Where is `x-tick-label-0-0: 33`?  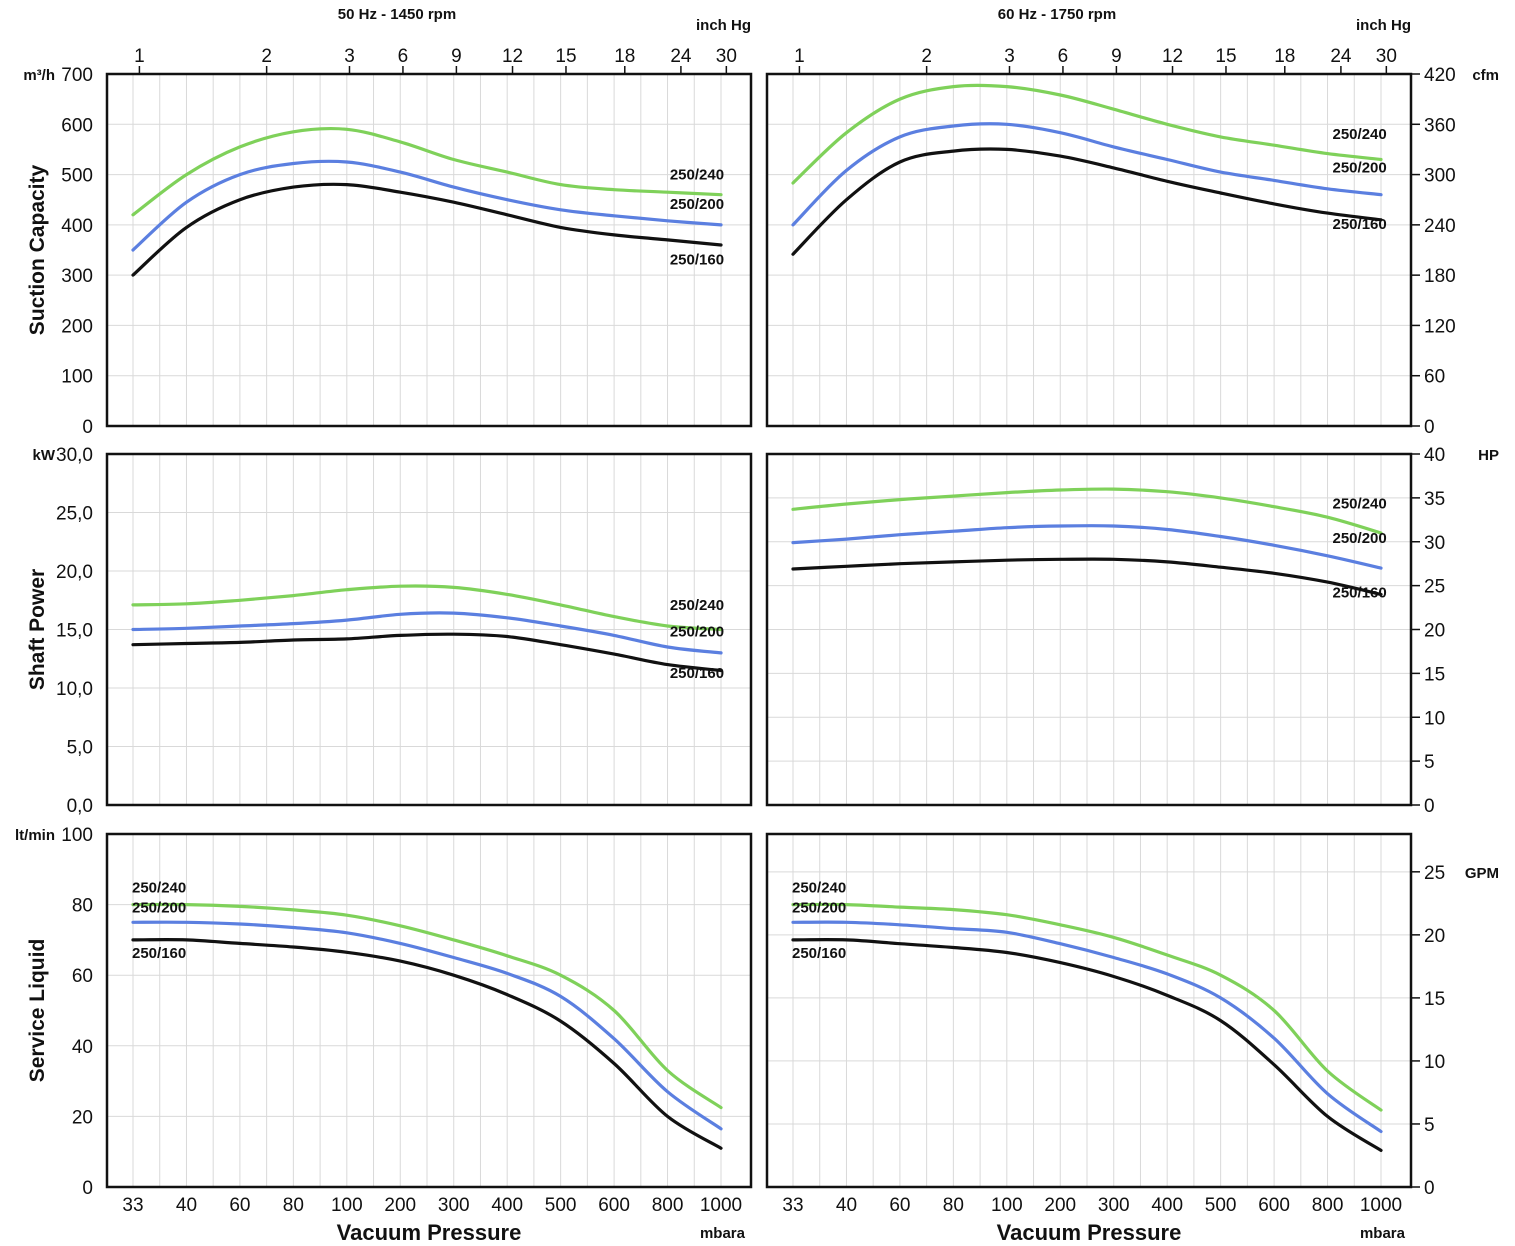 x-tick-label-0-0: 33 is located at coordinates (132, 1205).